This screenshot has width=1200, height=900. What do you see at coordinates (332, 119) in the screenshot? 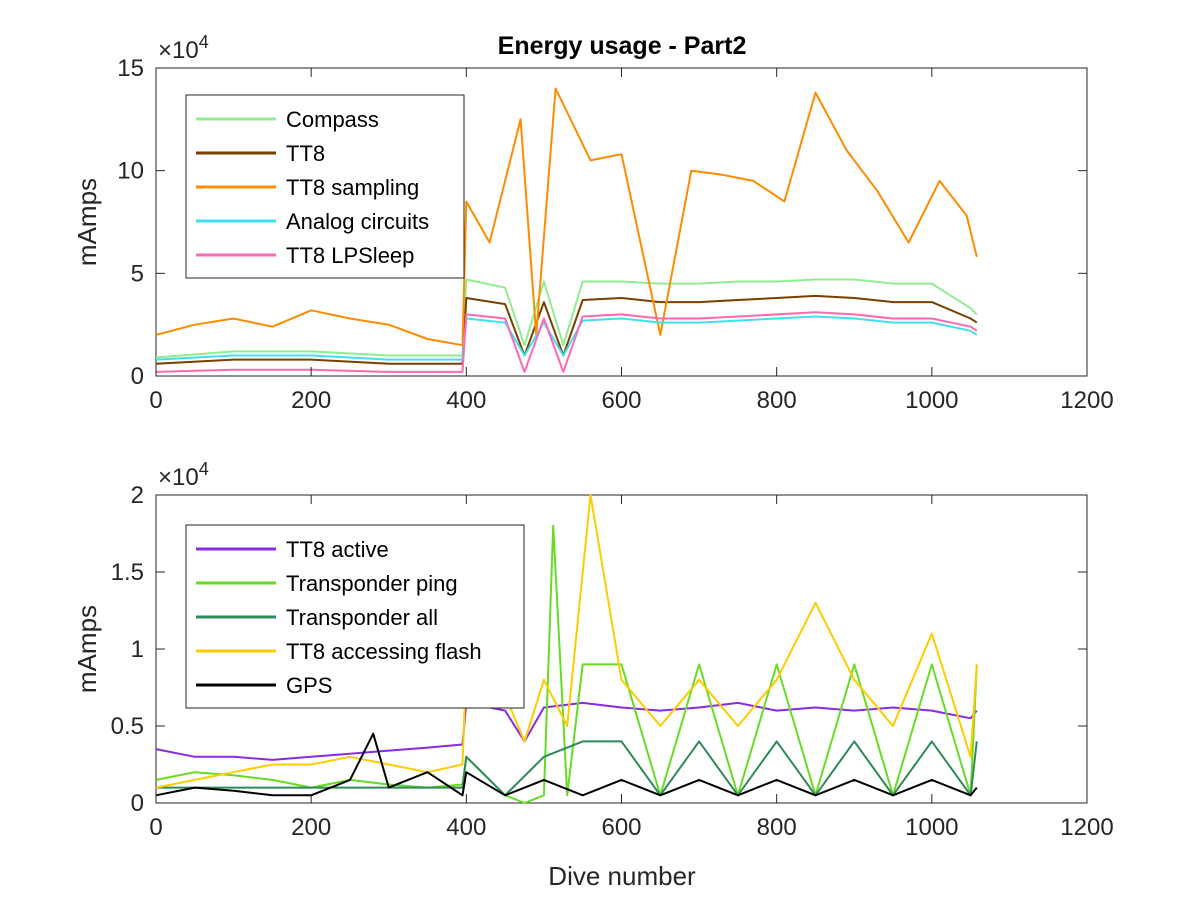
I see `legend-entry: Compass` at bounding box center [332, 119].